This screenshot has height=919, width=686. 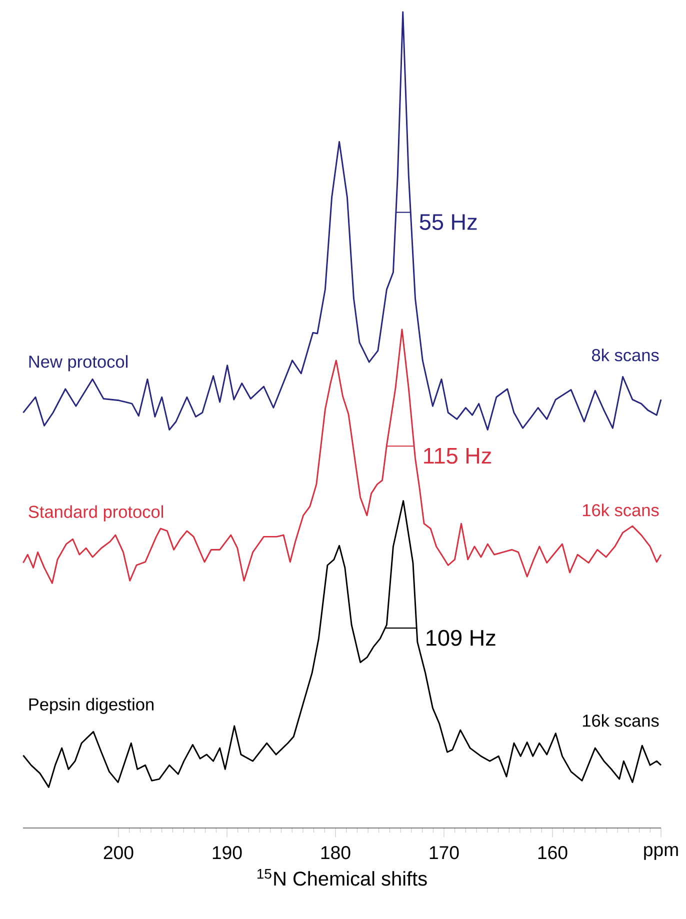 I want to click on x-tick-label: 170, so click(x=444, y=853).